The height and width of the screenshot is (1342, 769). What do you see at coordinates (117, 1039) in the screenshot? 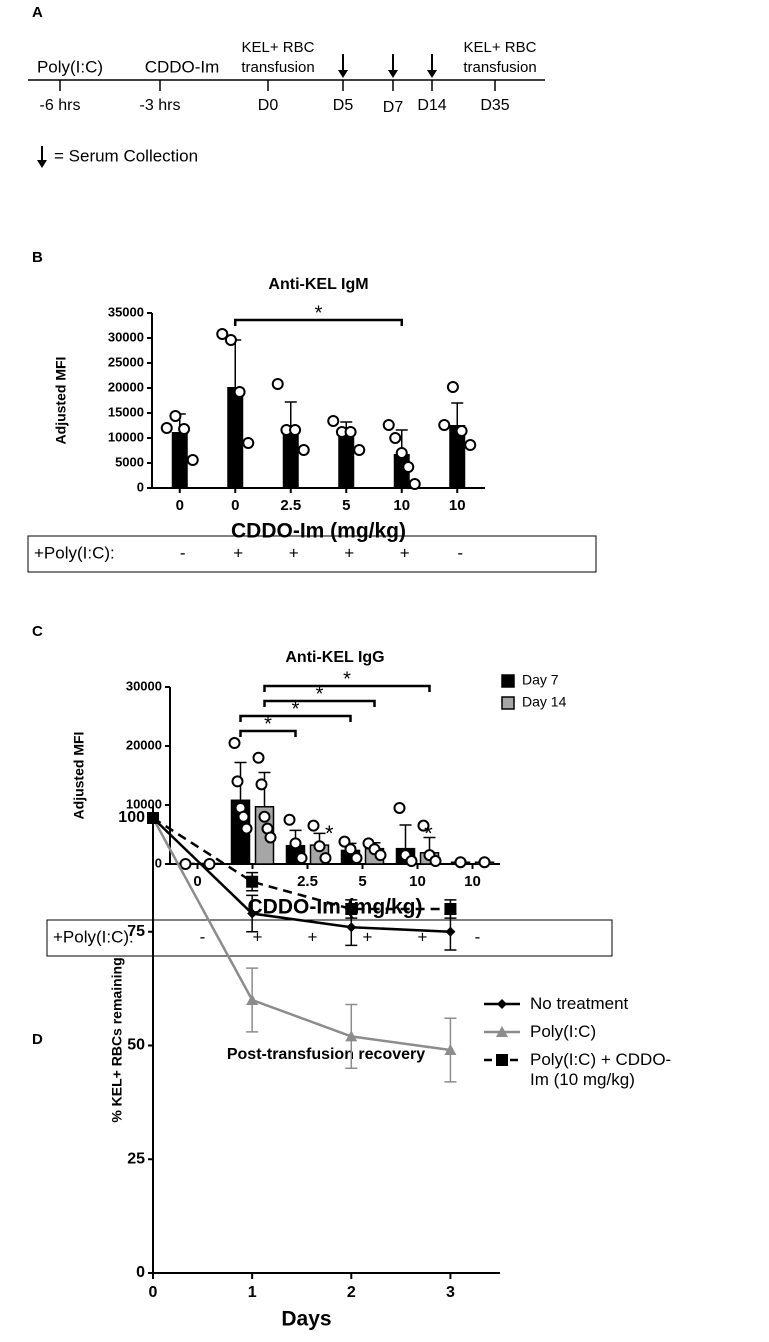
I see `y-axis-label: % KEL+ RBCs remaining` at bounding box center [117, 1039].